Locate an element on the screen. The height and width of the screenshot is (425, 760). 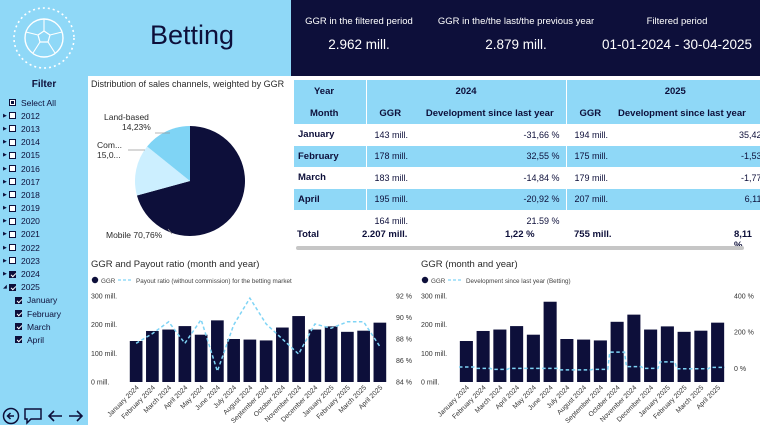
filter-year-item: ▶ 2020 is located at coordinates (45, 221).